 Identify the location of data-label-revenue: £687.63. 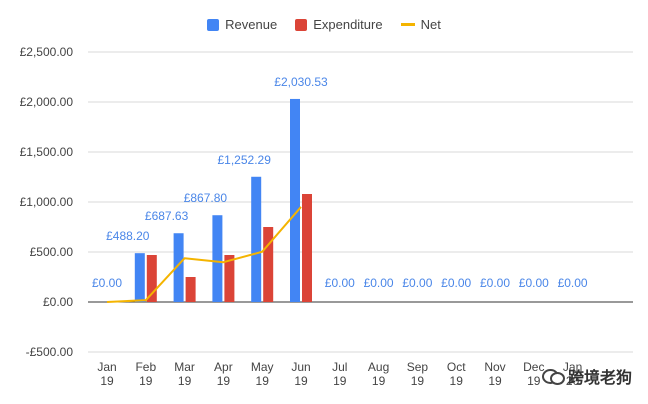
(167, 216).